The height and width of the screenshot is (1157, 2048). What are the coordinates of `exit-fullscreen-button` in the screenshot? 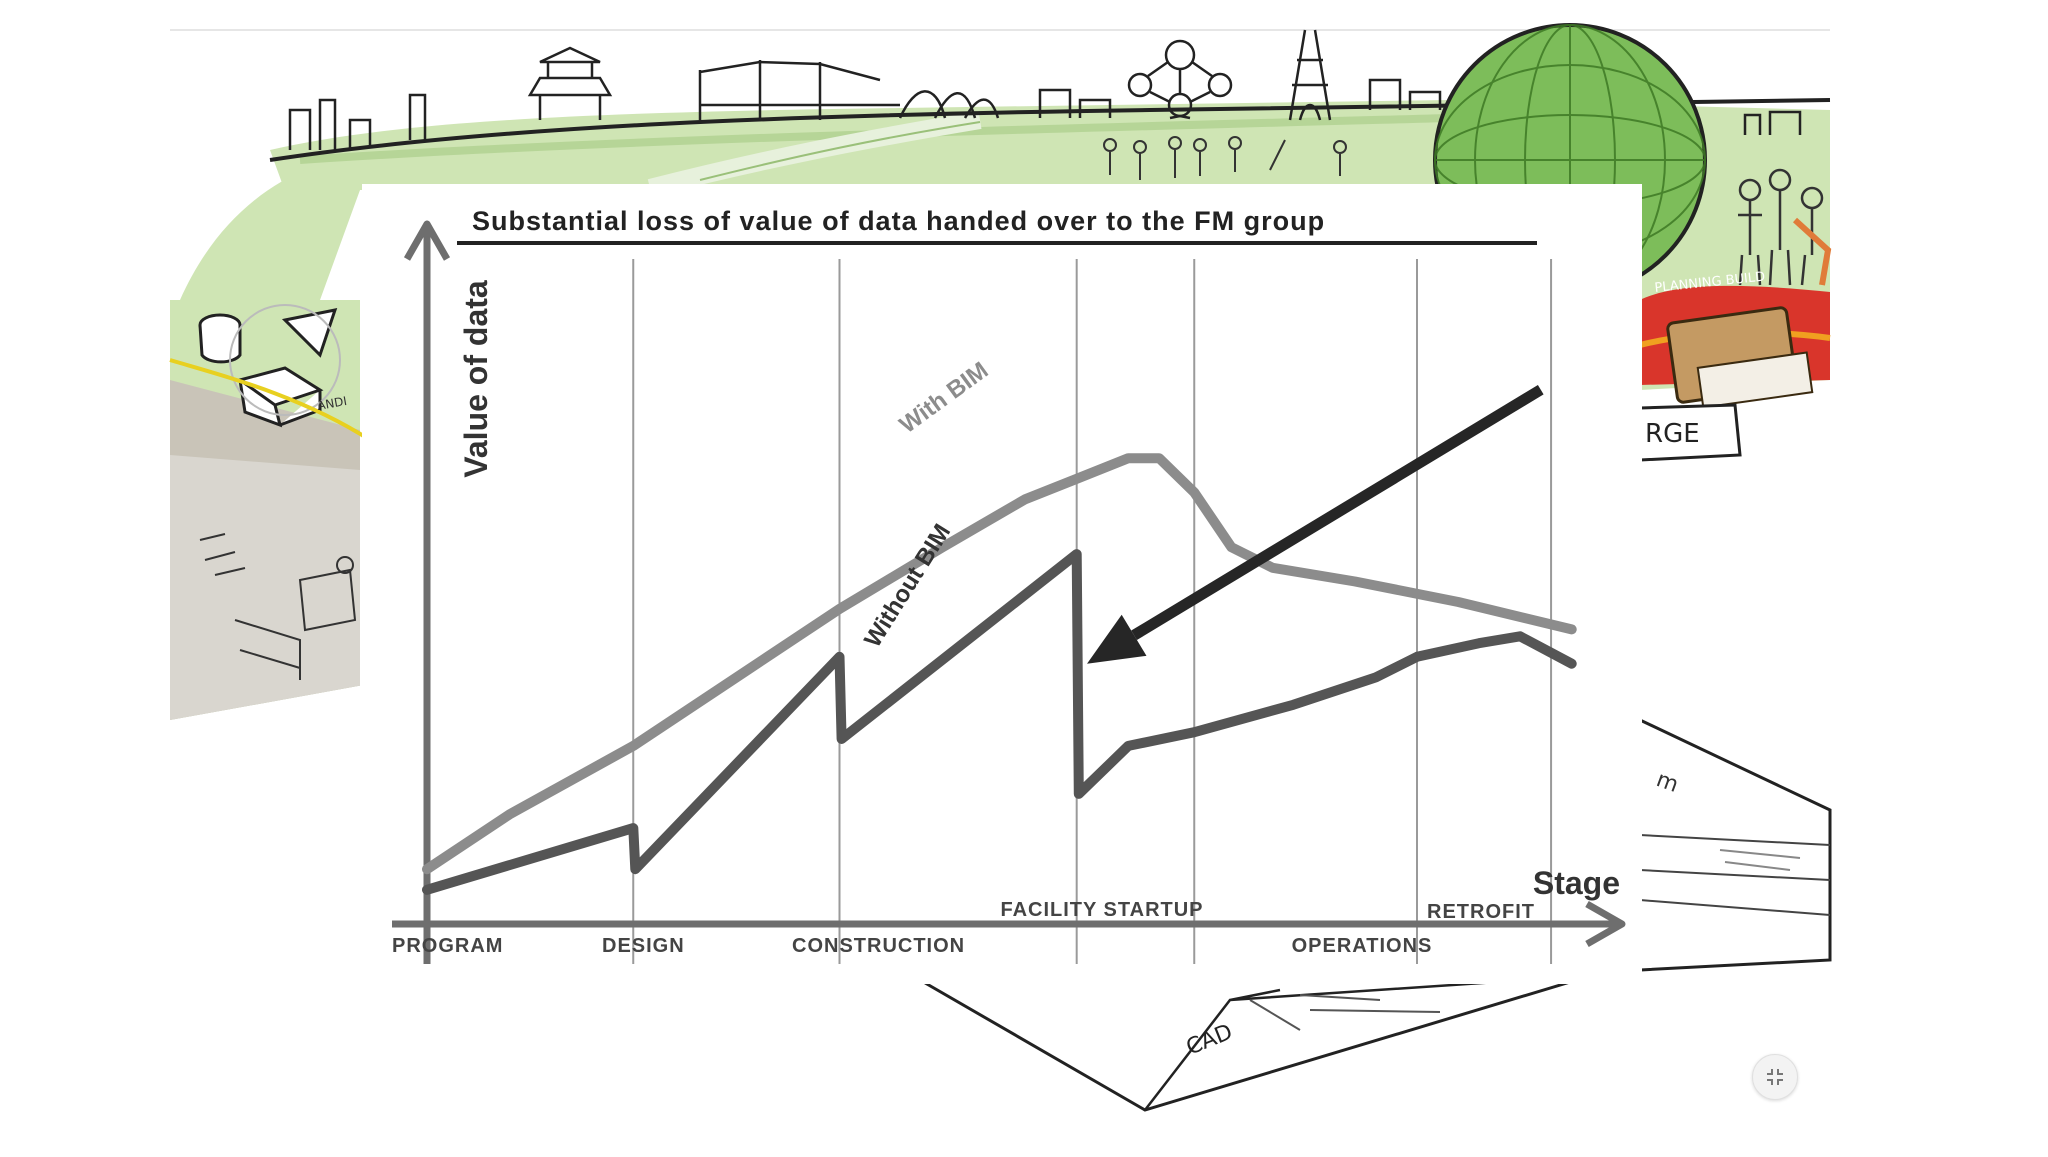 It's located at (1775, 1077).